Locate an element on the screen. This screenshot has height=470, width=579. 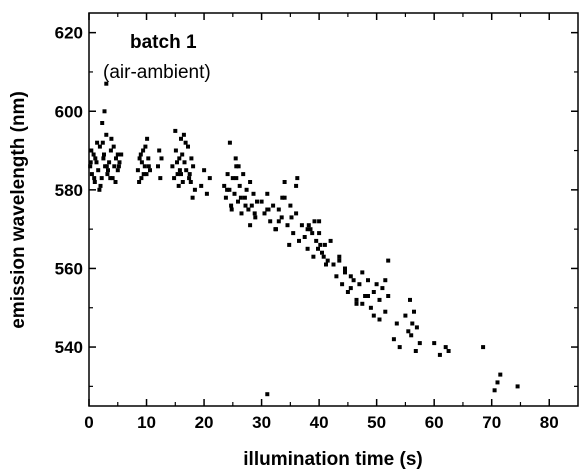
annotation-ambient: (air-ambient) is located at coordinates (157, 72).